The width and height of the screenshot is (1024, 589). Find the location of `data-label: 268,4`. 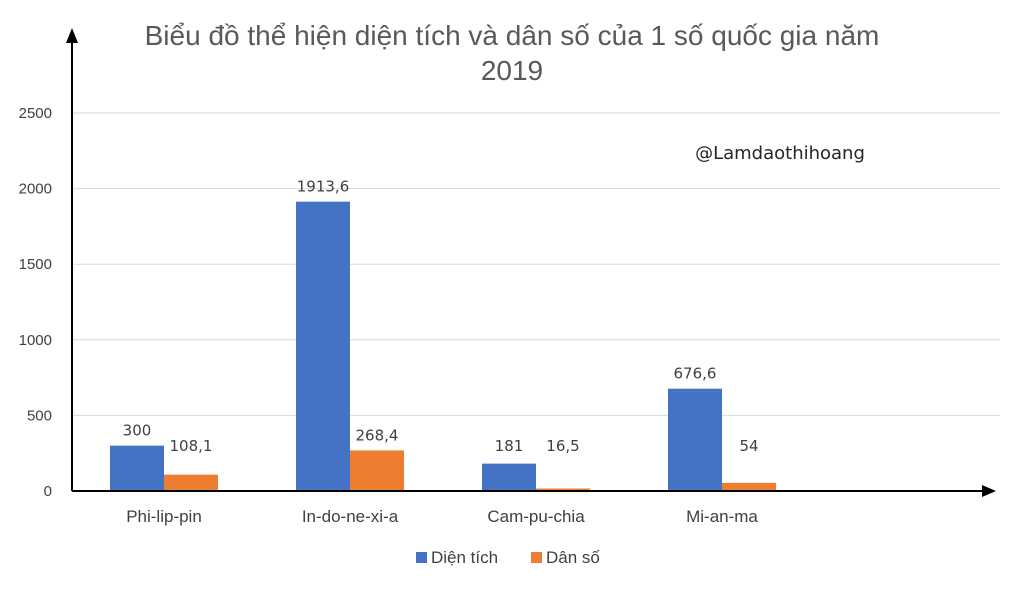

data-label: 268,4 is located at coordinates (377, 435).